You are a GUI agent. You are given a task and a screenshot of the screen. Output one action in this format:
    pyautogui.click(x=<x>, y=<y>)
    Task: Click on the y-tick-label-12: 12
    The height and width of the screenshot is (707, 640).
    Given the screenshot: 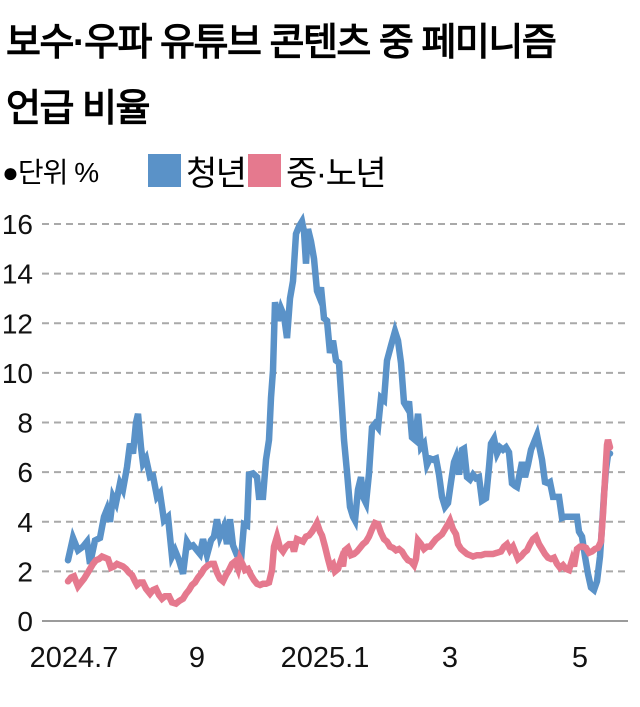 What is the action you would take?
    pyautogui.click(x=17, y=323)
    